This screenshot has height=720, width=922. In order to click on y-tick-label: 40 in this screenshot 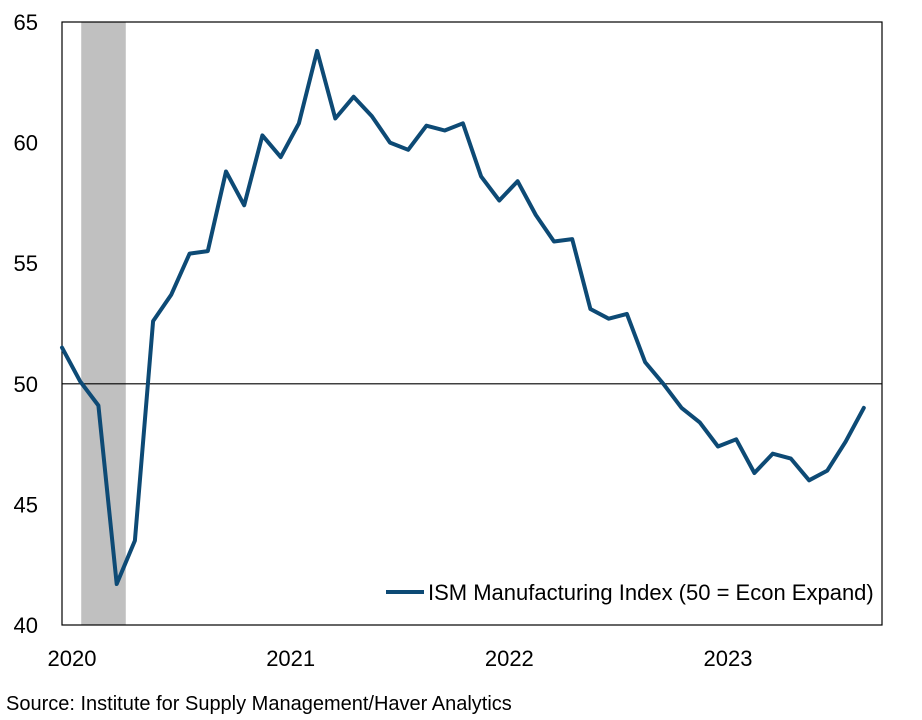, I will do `click(26, 625)`.